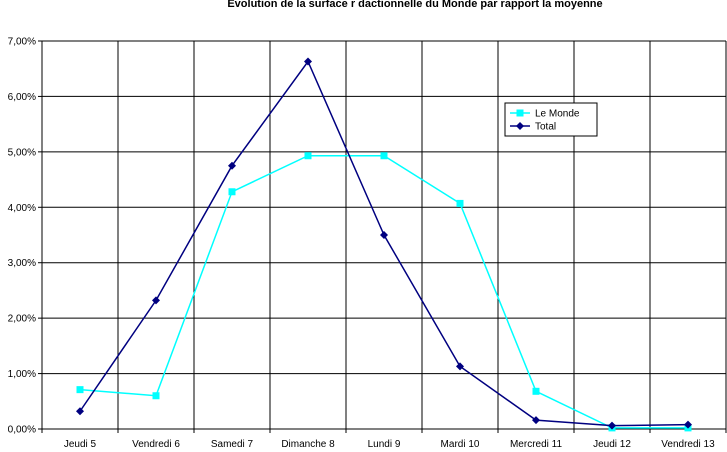 Image resolution: width=727 pixels, height=452 pixels. I want to click on x-tick-label: Vendredi 6, so click(156, 444).